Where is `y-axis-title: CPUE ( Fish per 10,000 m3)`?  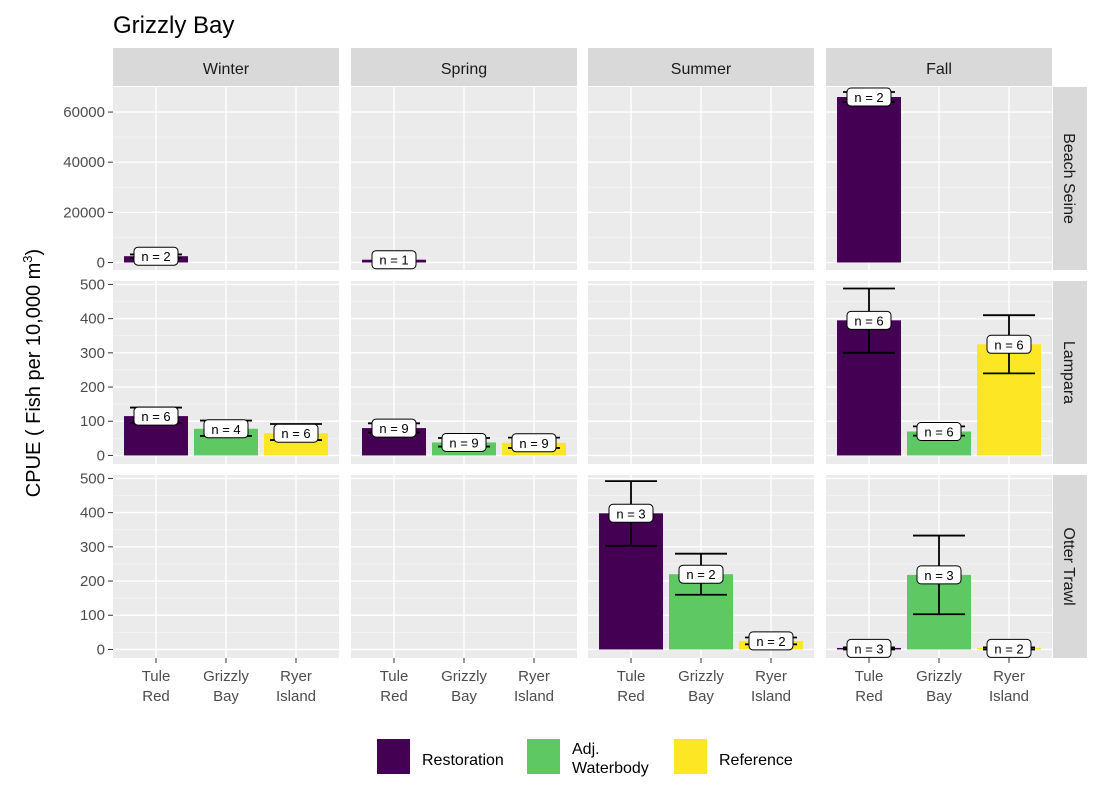 y-axis-title: CPUE ( Fish per 10,000 m3) is located at coordinates (32, 373).